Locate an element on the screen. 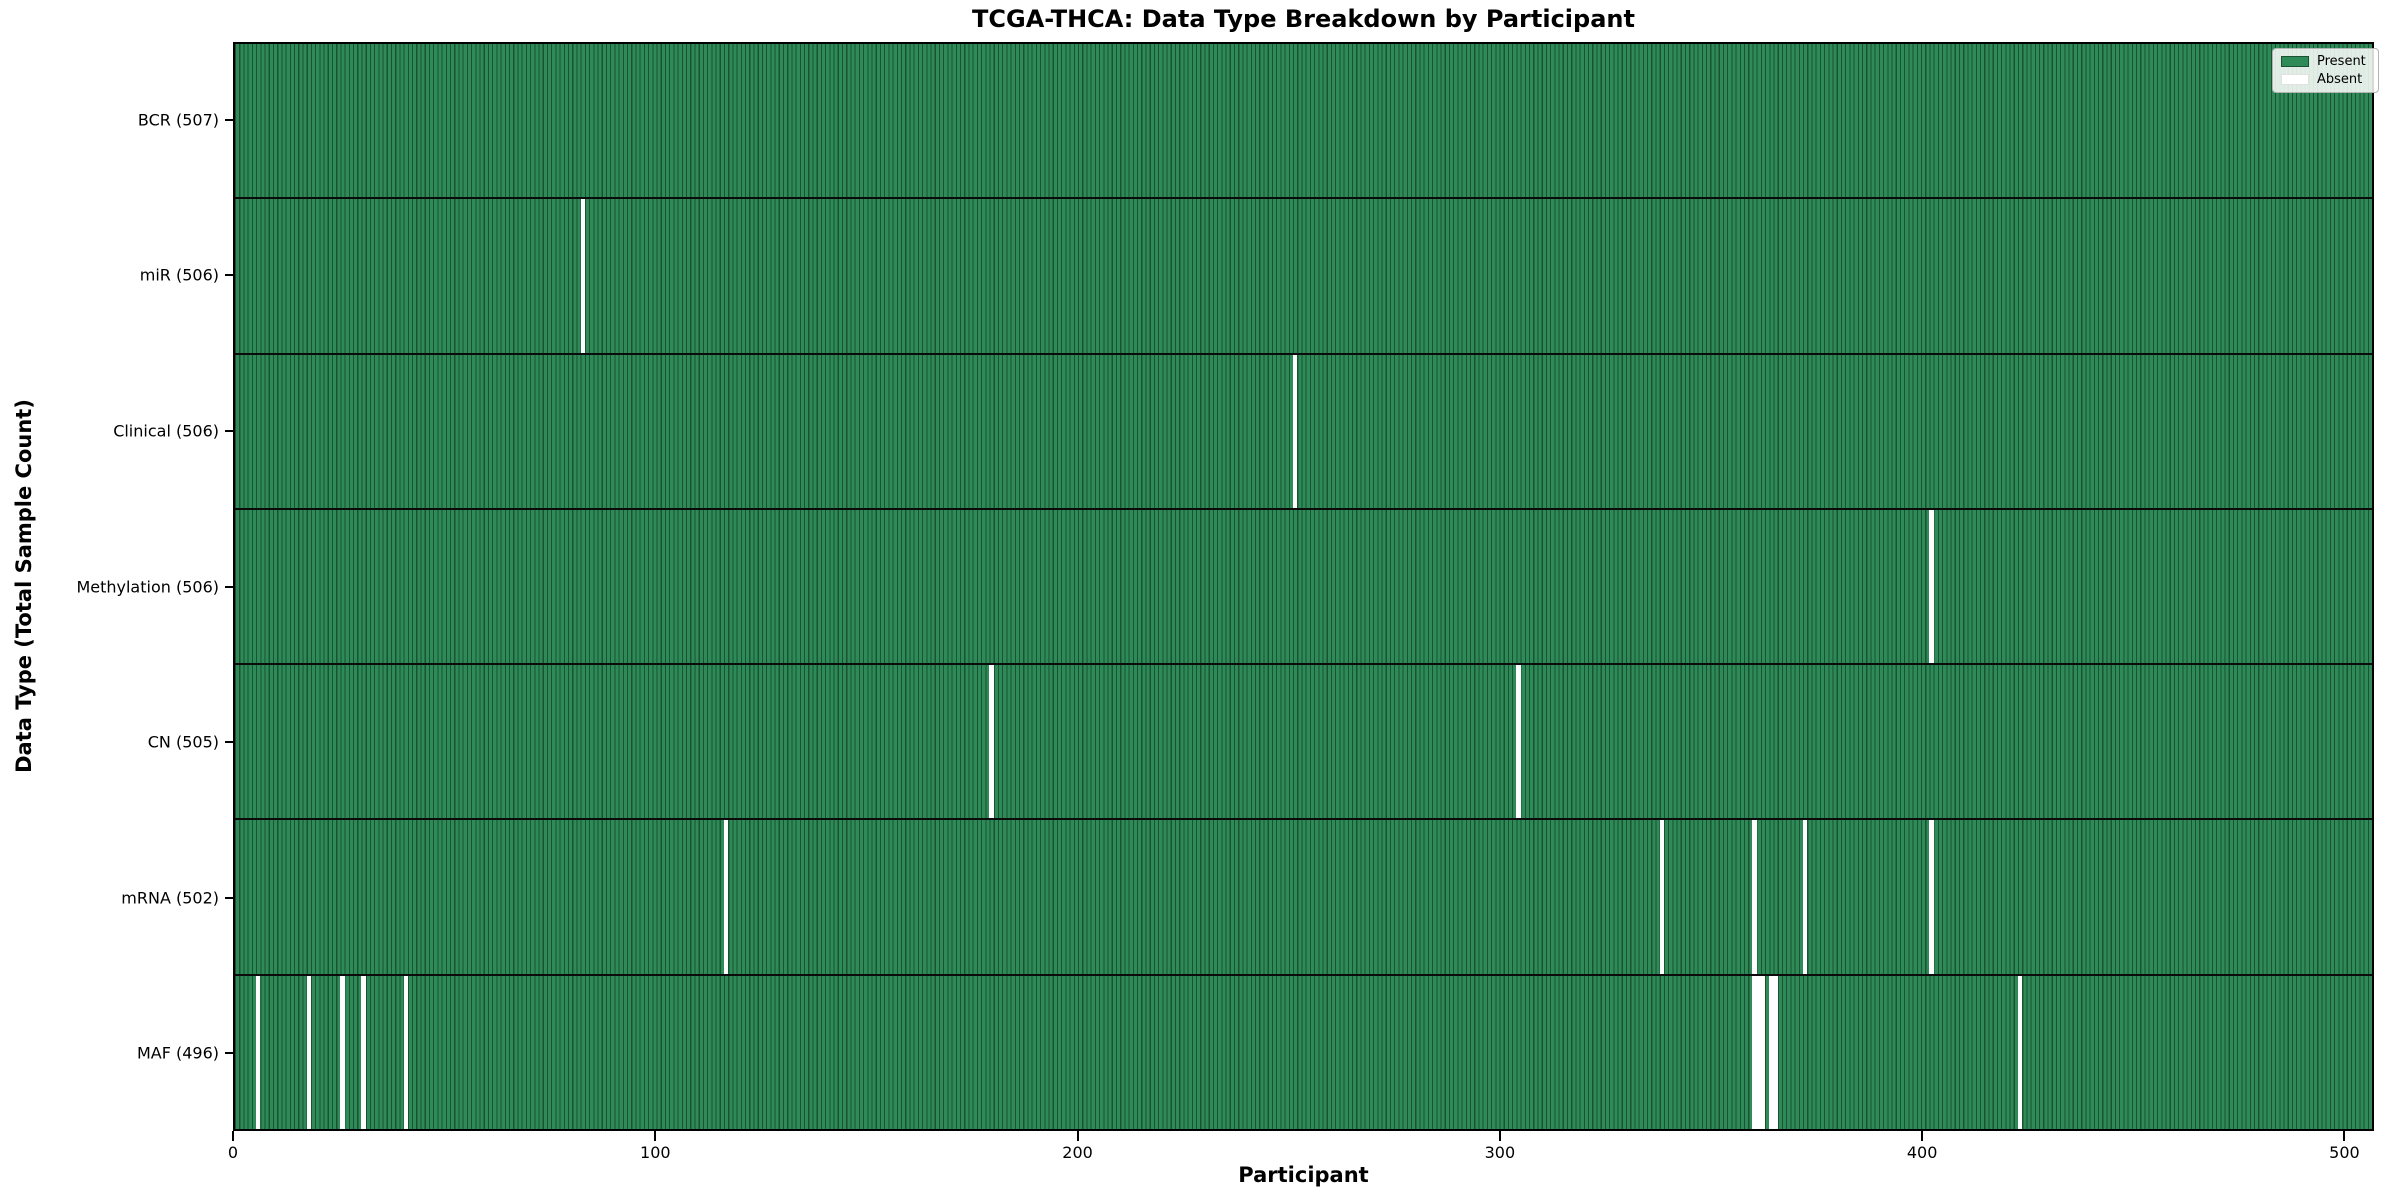 The image size is (2400, 1200). x-axis: 0 100 200 300 400 500 is located at coordinates (1301, 1151).